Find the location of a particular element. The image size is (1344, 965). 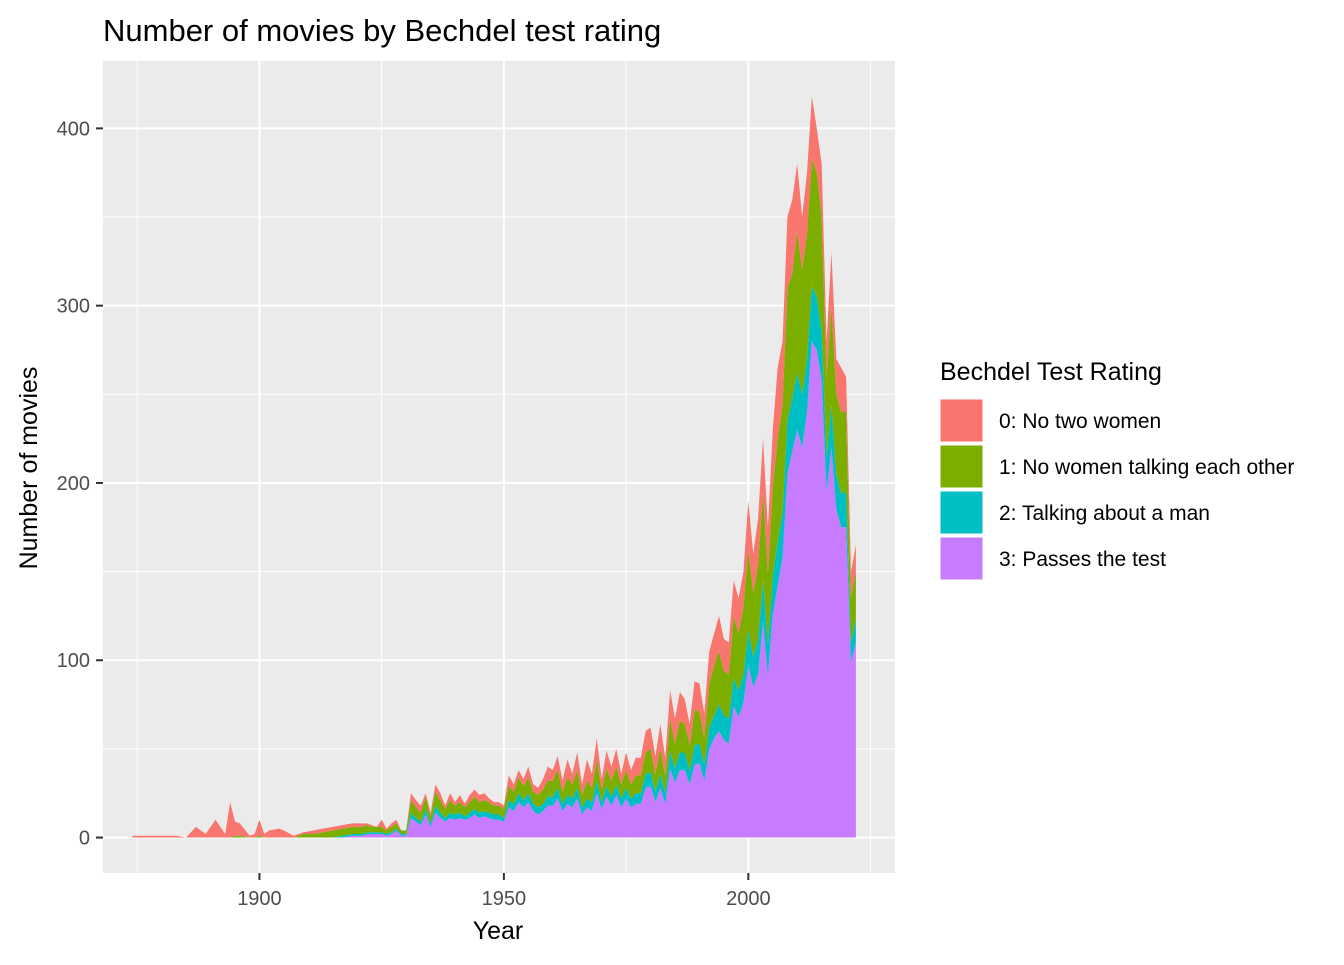

y-axis: 0 100 200 300 400 is located at coordinates (80, 484).